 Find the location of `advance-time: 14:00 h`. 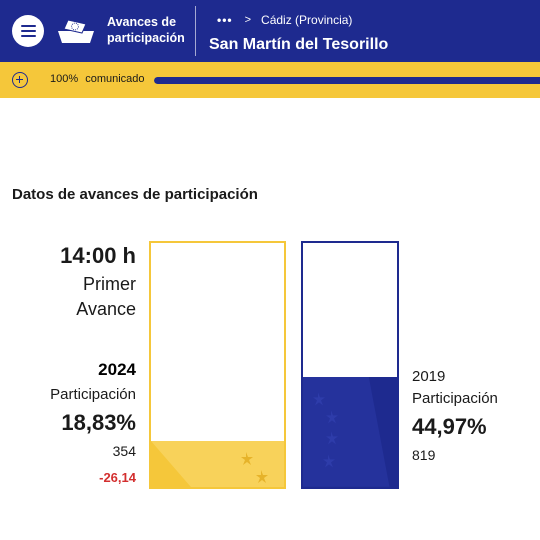

advance-time: 14:00 h is located at coordinates (98, 255).